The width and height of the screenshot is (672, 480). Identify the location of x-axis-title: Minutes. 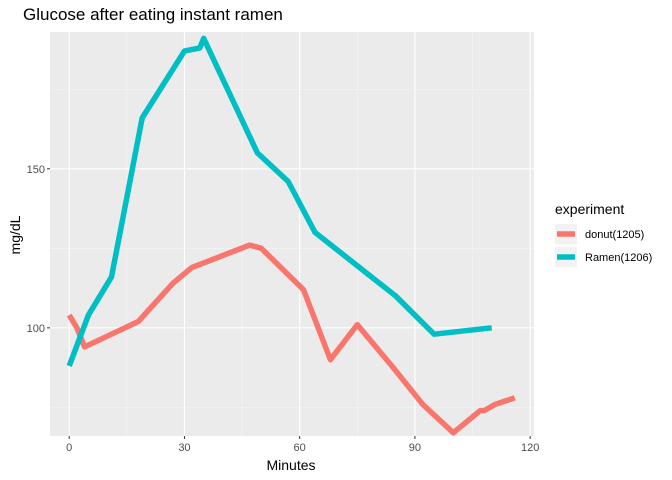
(290, 465).